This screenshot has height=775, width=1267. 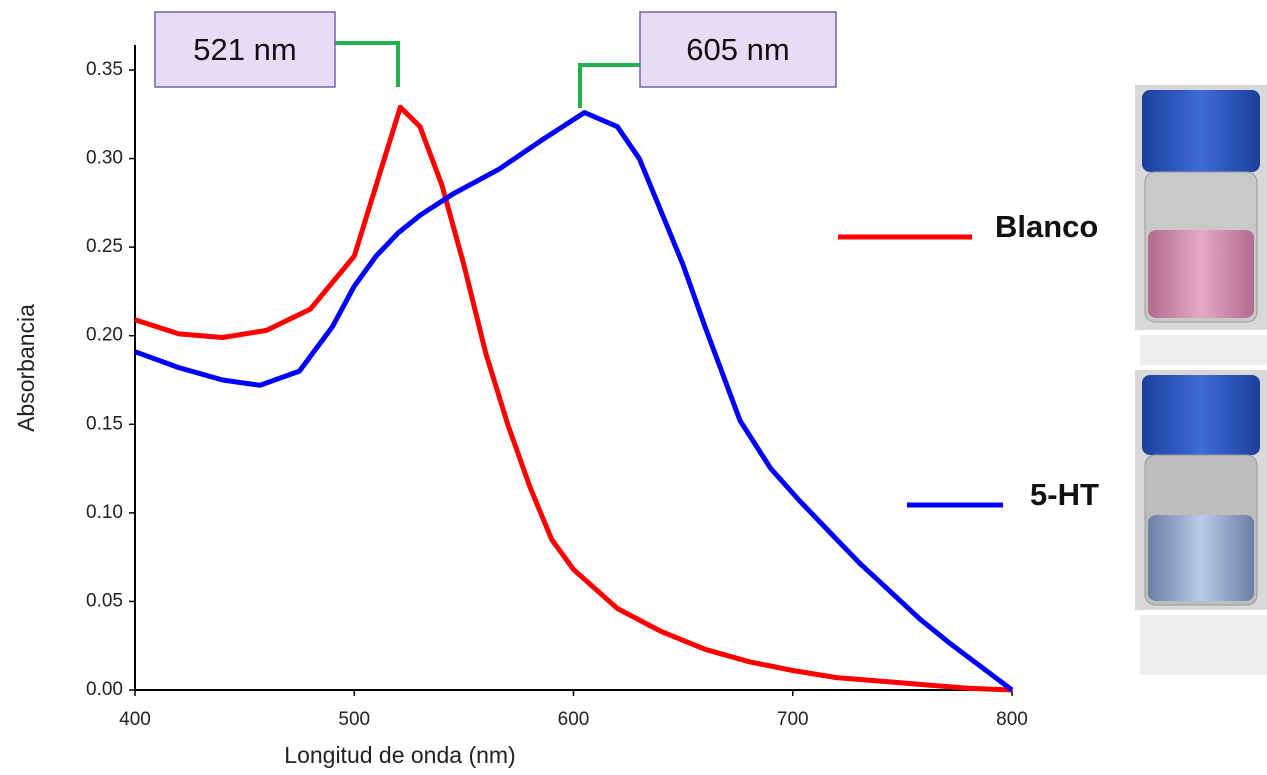 I want to click on vial-blue, so click(x=1201, y=522).